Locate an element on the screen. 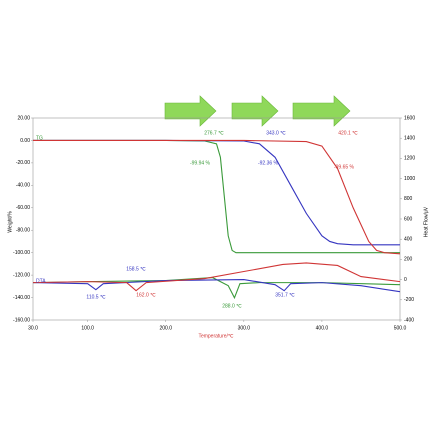 This screenshot has height=436, width=436. x-tick-label: 30.0 is located at coordinates (33, 328).